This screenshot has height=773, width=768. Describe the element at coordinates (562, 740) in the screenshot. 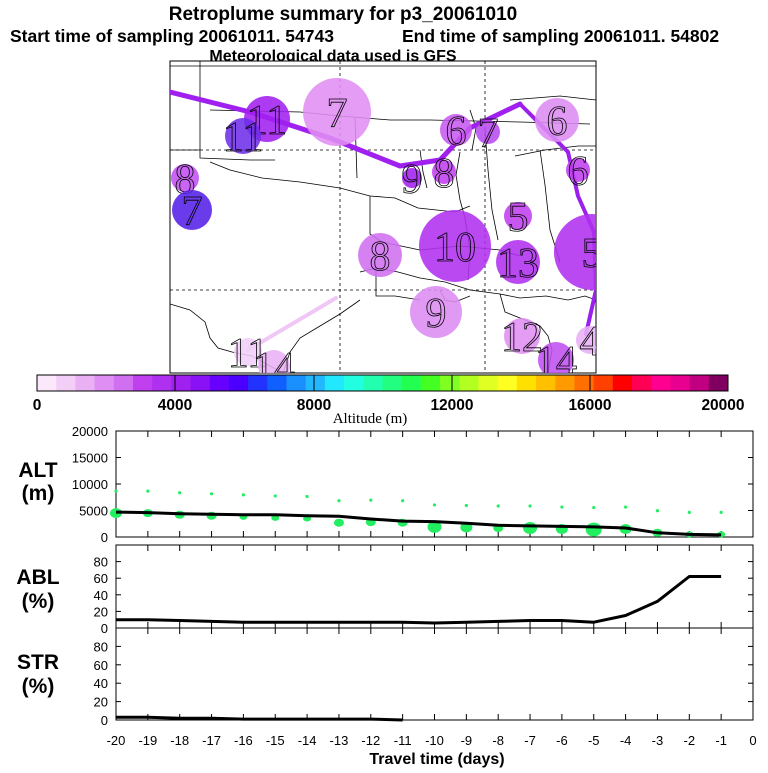

I see `x-tick-label: -6` at that location.